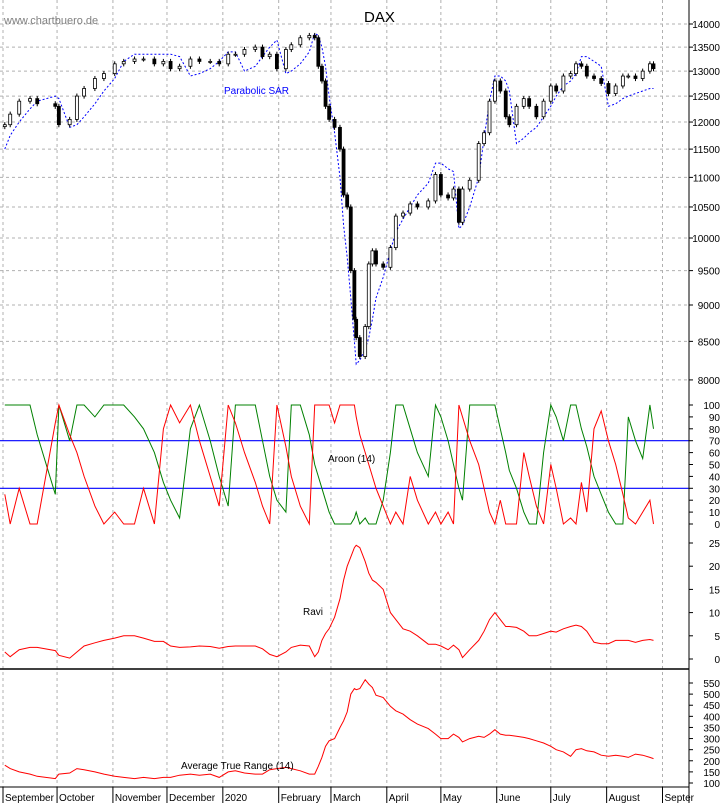  Describe the element at coordinates (715, 614) in the screenshot. I see `ravi-tick-label: 10` at that location.